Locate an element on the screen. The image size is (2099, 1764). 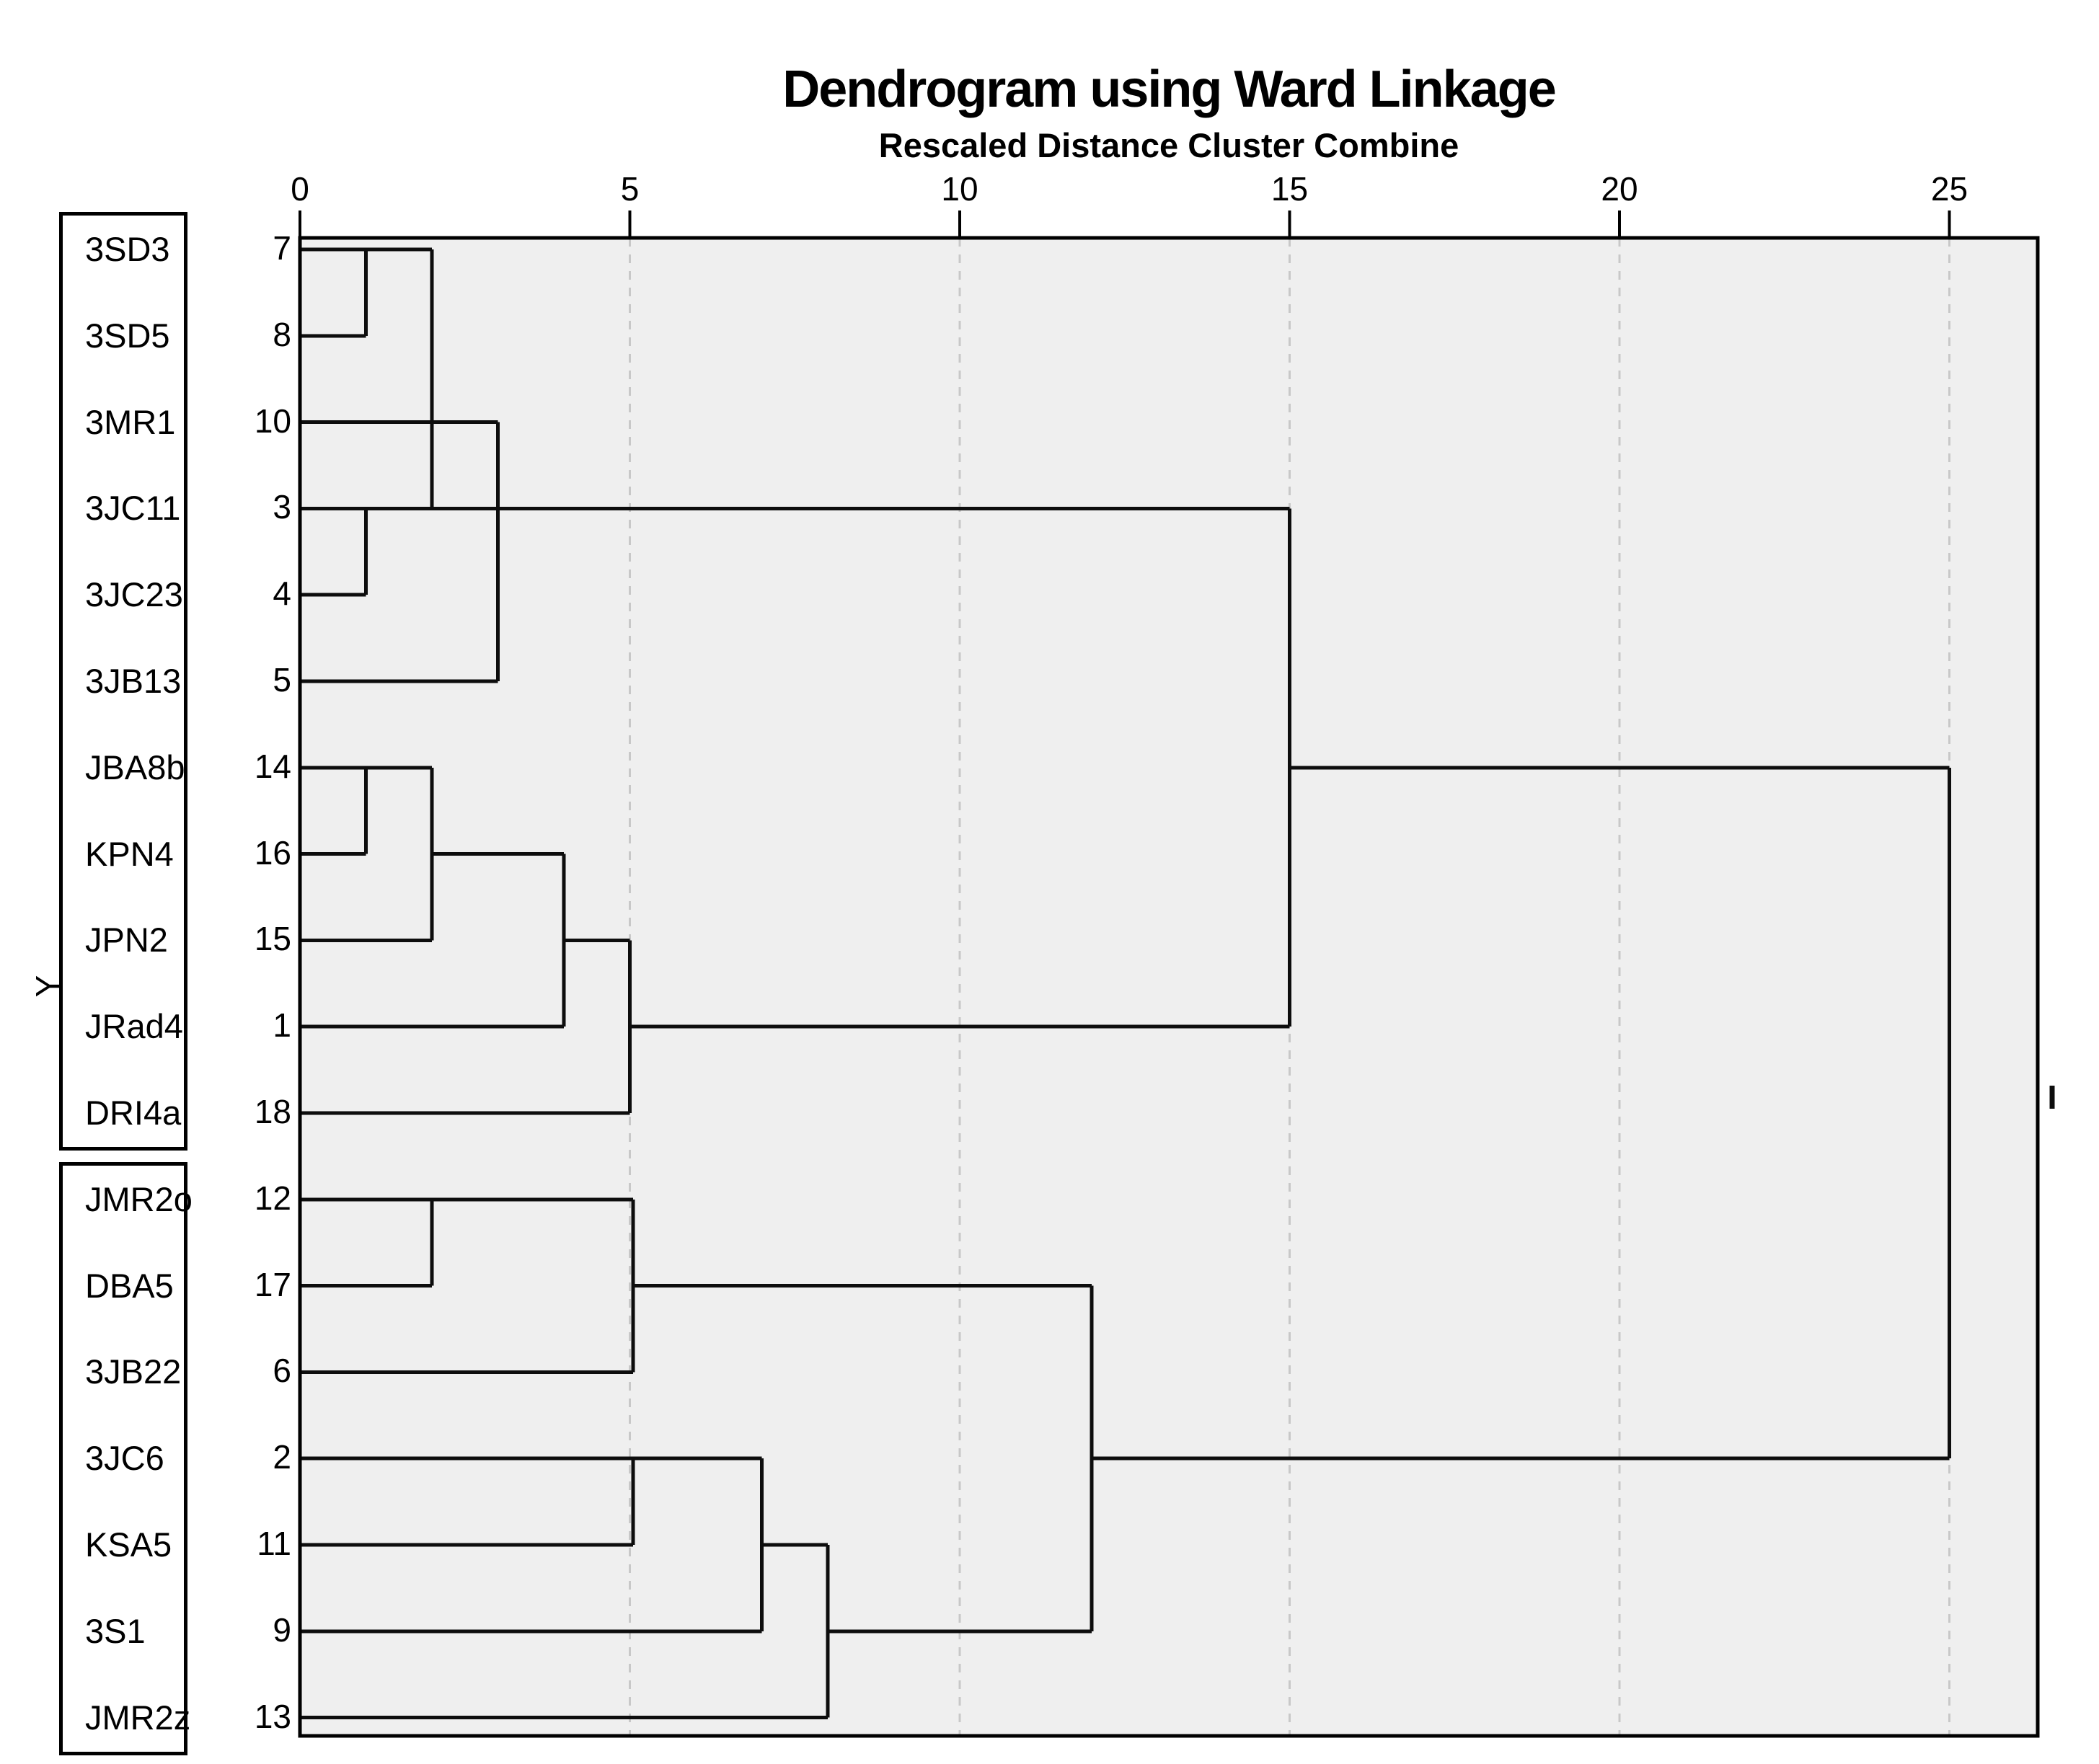
leaf-label: 3JC6 is located at coordinates (124, 1458).